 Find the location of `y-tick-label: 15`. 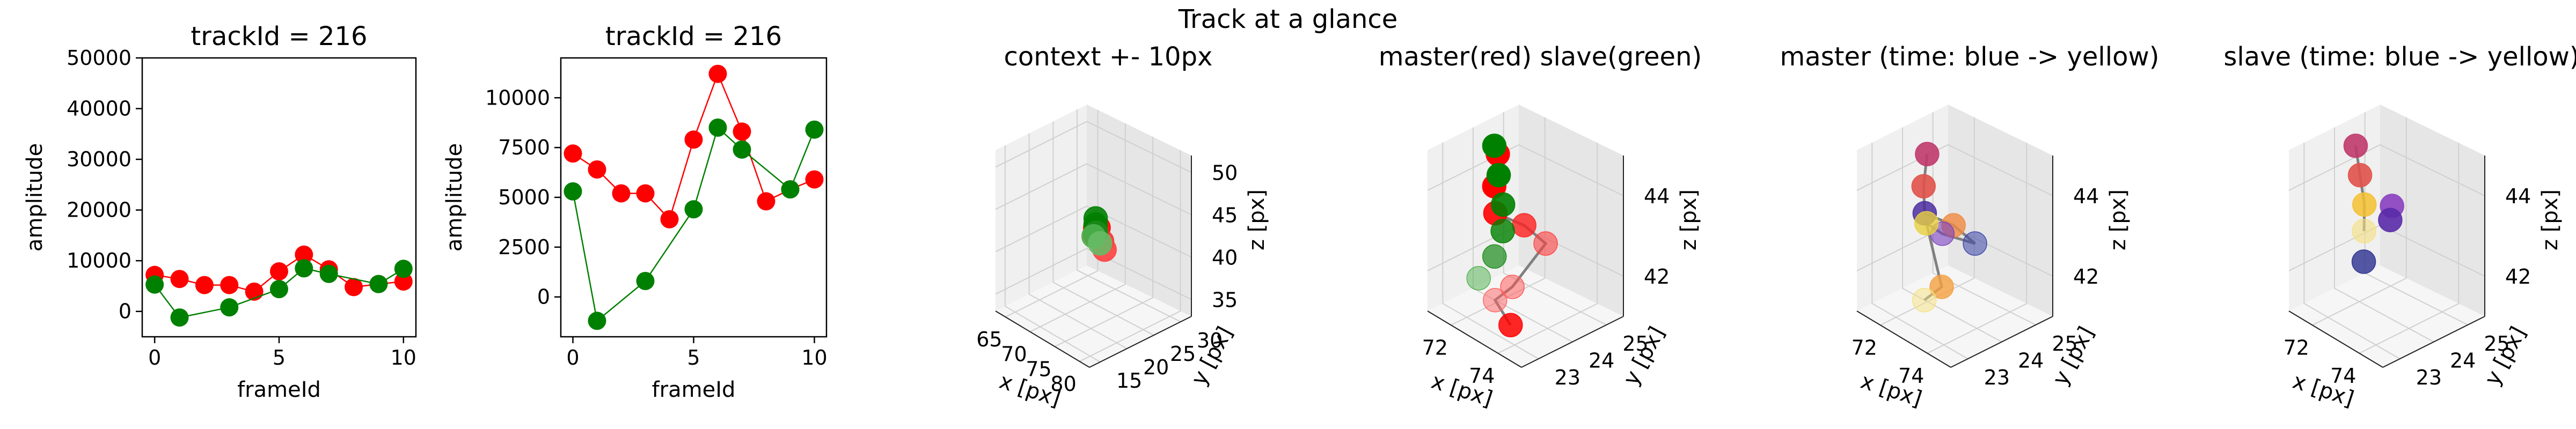

y-tick-label: 15 is located at coordinates (1129, 381).